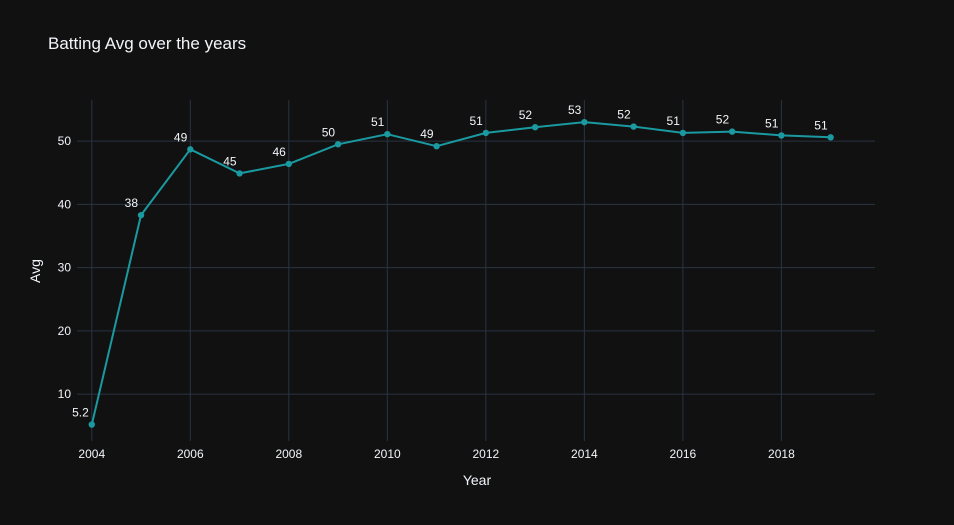  I want to click on data-label: 38, so click(132, 203).